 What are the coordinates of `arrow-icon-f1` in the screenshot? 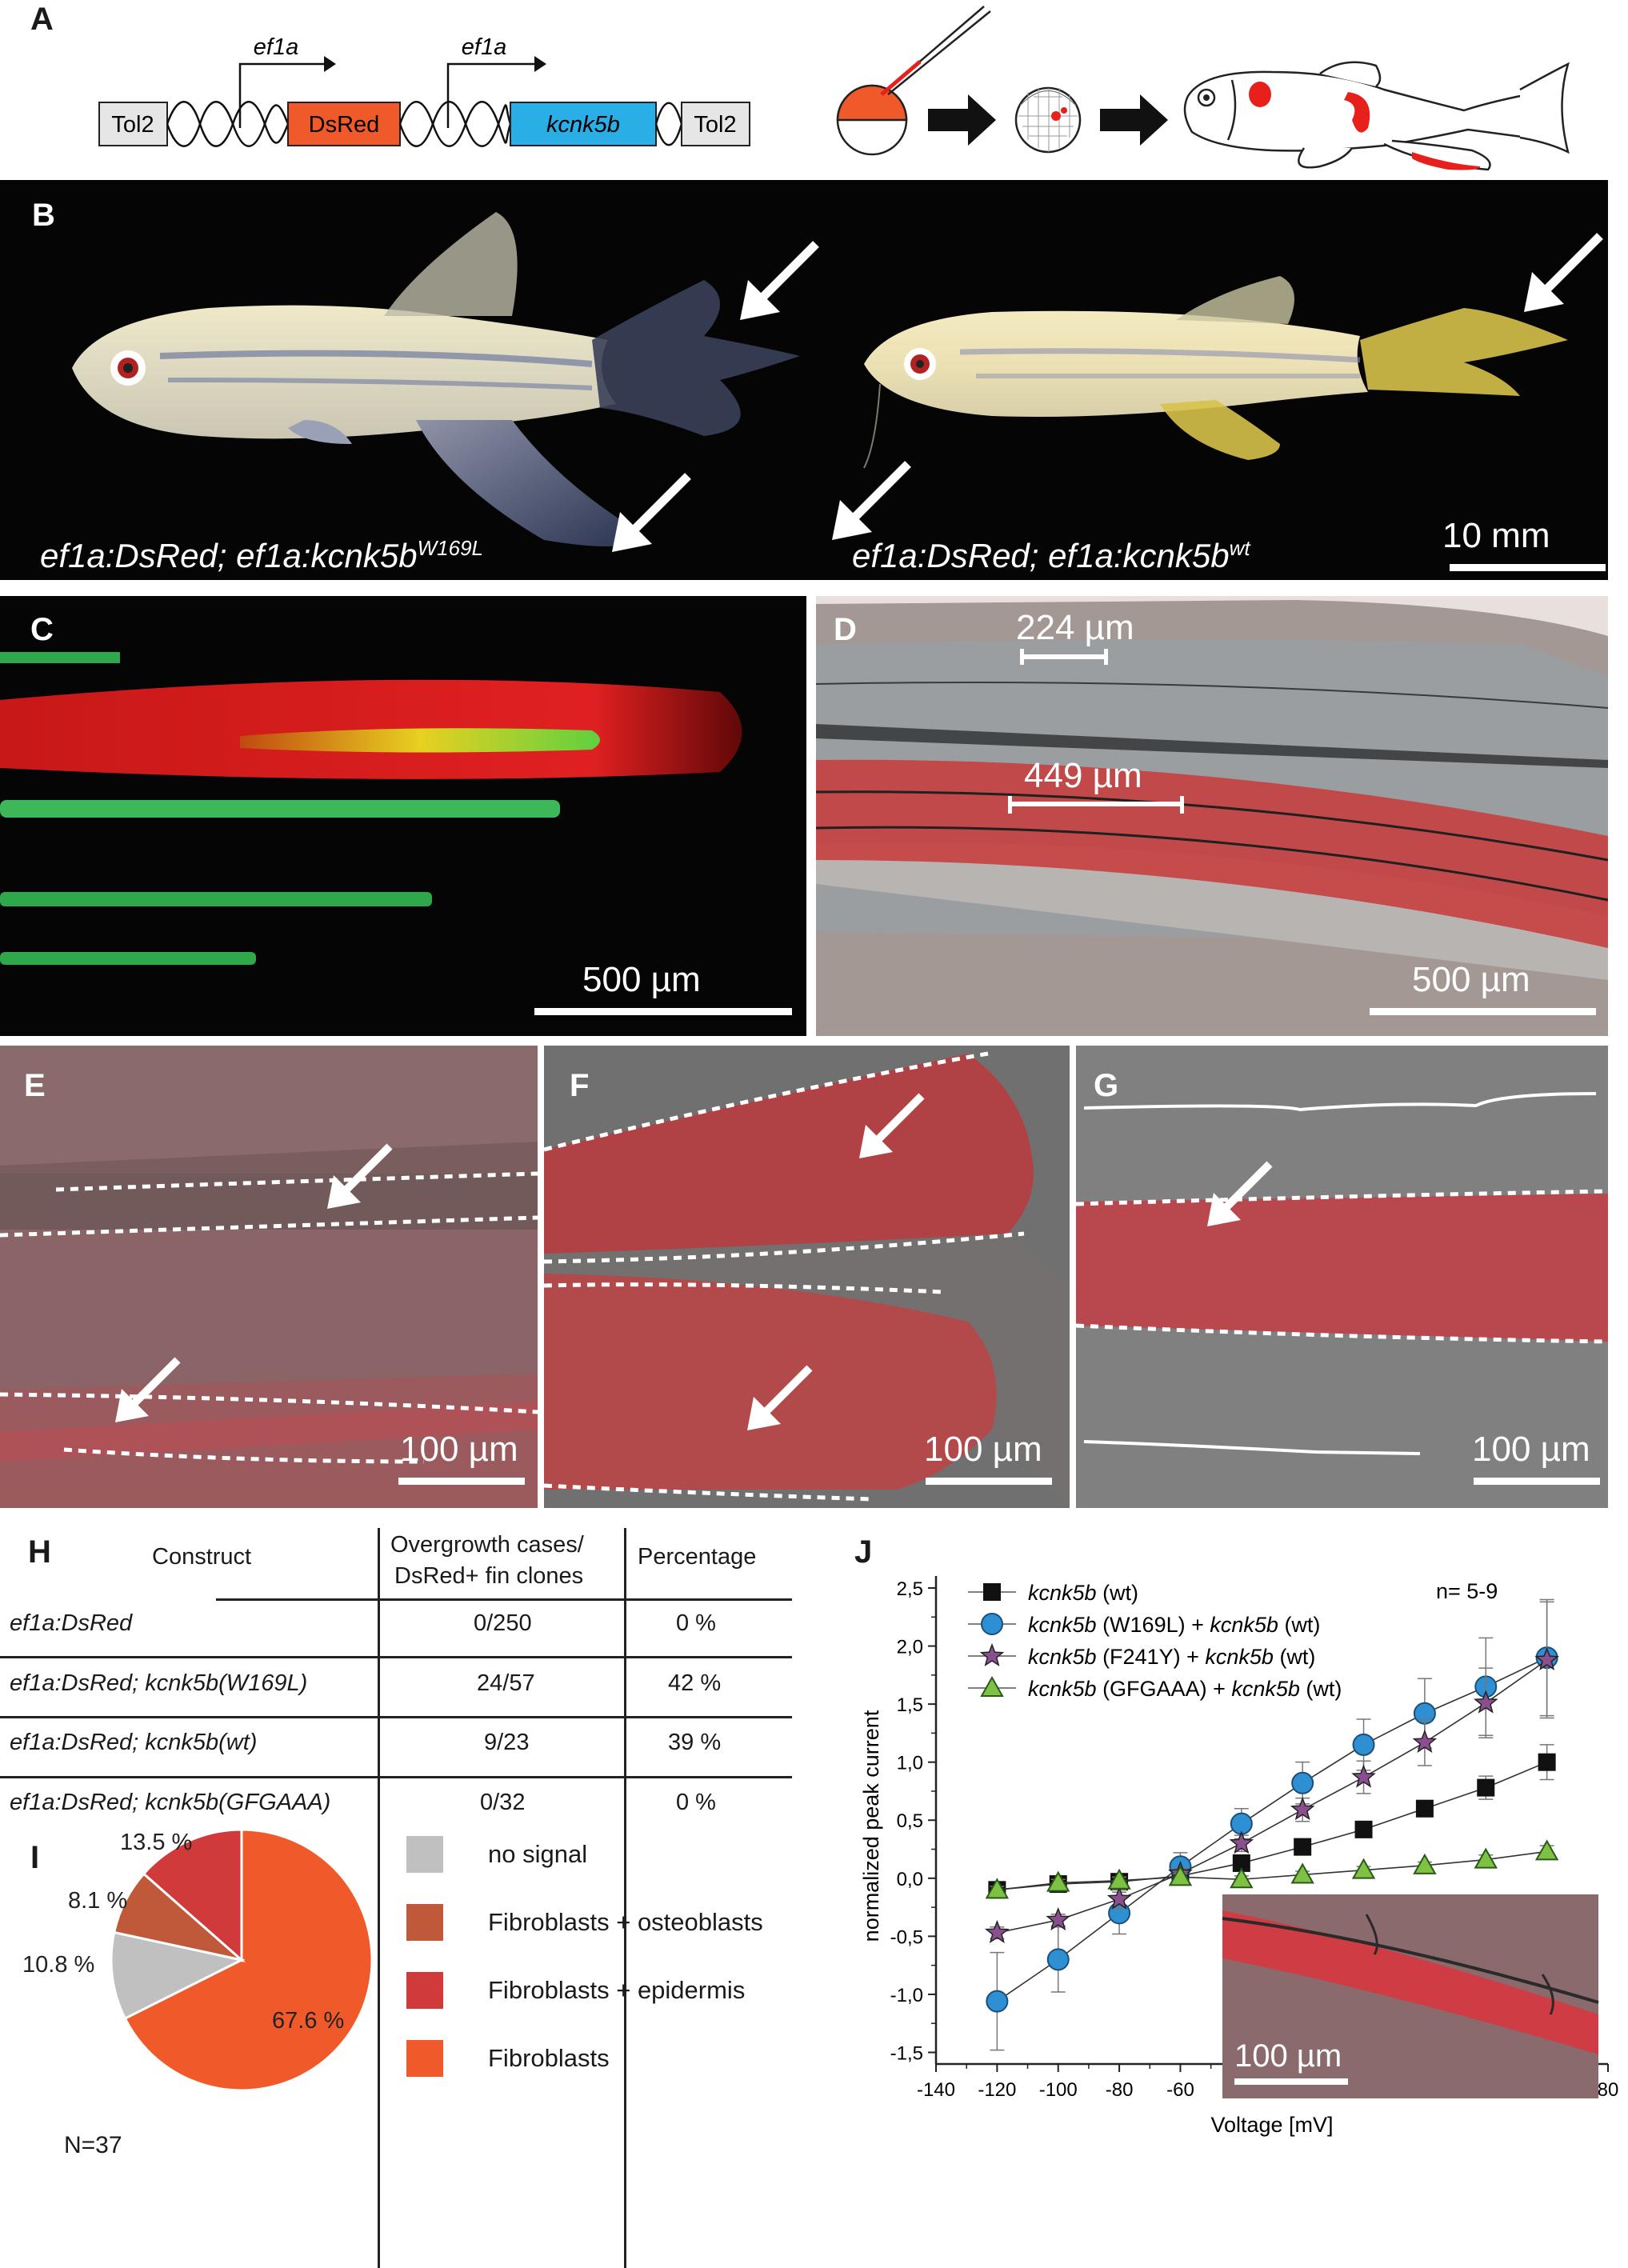 It's located at (892, 1125).